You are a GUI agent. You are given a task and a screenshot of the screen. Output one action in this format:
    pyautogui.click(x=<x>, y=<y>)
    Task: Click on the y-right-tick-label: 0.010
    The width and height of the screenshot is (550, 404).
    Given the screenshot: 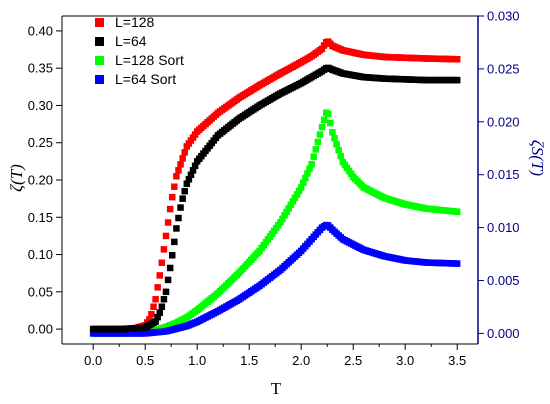 What is the action you would take?
    pyautogui.click(x=503, y=227)
    